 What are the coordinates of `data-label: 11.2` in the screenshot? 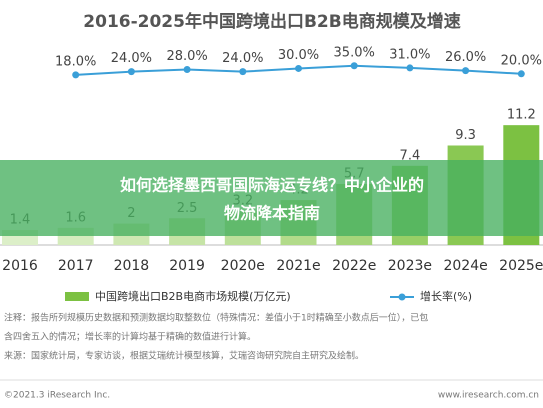 It's located at (521, 115).